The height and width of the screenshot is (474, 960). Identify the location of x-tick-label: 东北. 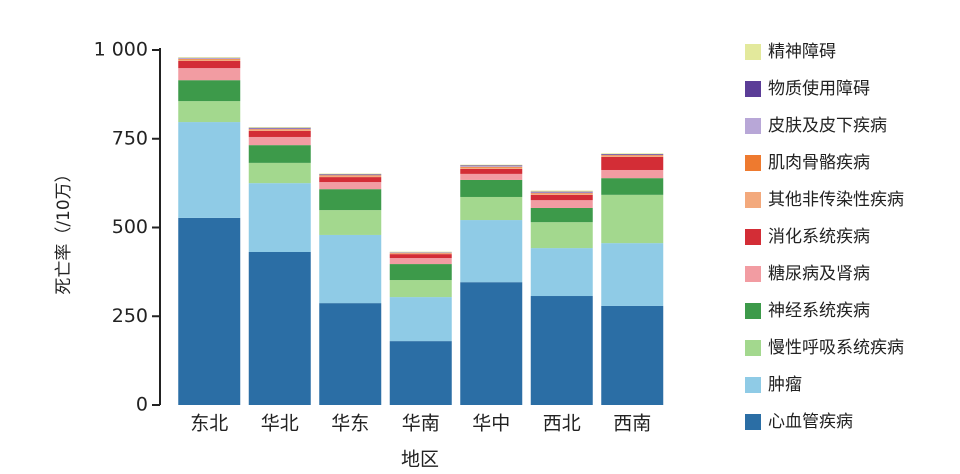
(209, 424).